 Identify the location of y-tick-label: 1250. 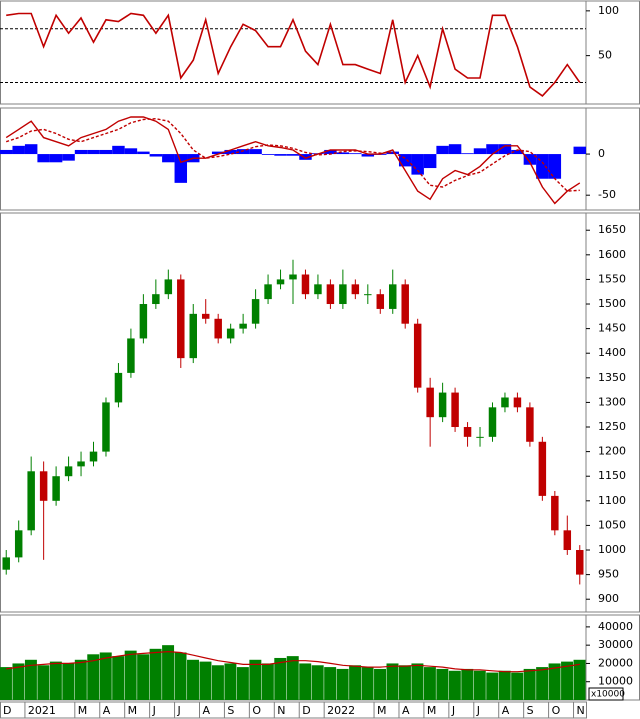
(612, 426).